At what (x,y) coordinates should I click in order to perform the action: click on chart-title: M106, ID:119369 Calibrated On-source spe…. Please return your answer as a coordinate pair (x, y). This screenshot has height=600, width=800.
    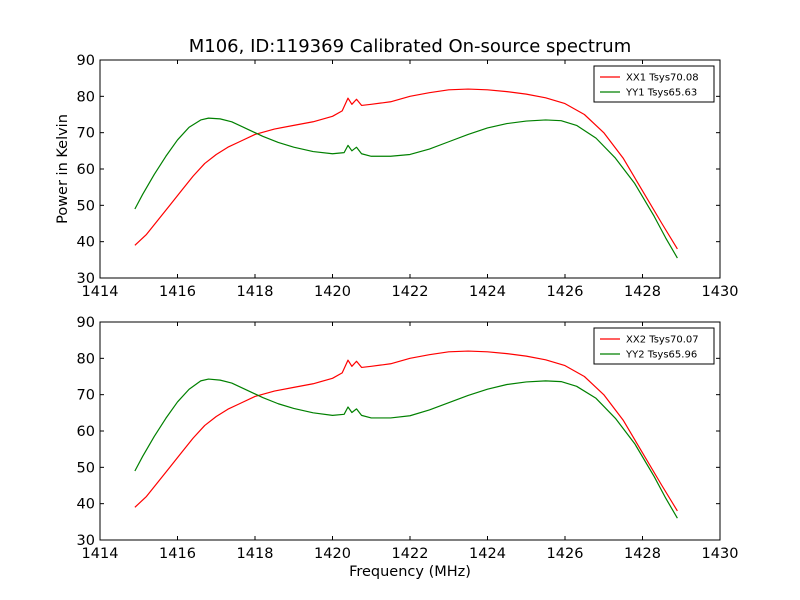
    Looking at the image, I should click on (410, 46).